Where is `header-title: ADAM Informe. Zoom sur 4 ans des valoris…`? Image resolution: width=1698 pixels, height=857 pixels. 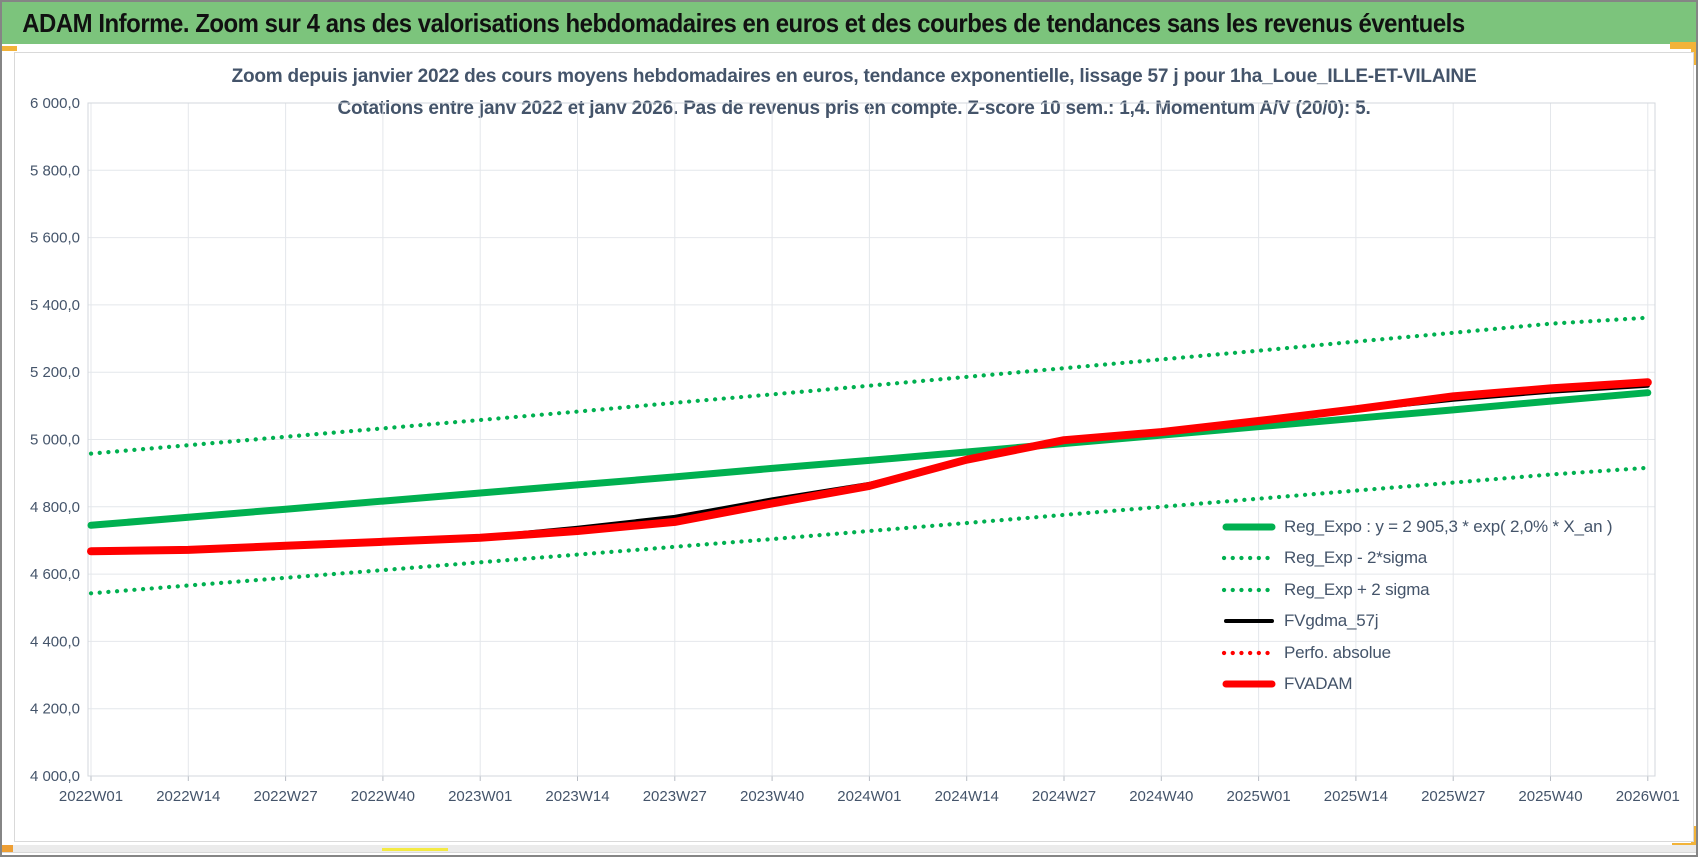
header-title: ADAM Informe. Zoom sur 4 ans des valoris… is located at coordinates (743, 22).